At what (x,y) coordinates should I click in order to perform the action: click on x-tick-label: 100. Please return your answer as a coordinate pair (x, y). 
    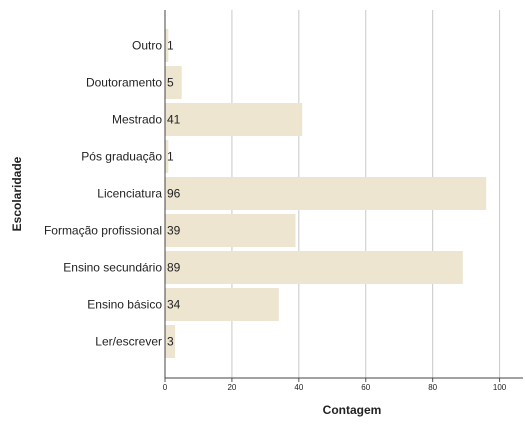
    Looking at the image, I should click on (500, 387).